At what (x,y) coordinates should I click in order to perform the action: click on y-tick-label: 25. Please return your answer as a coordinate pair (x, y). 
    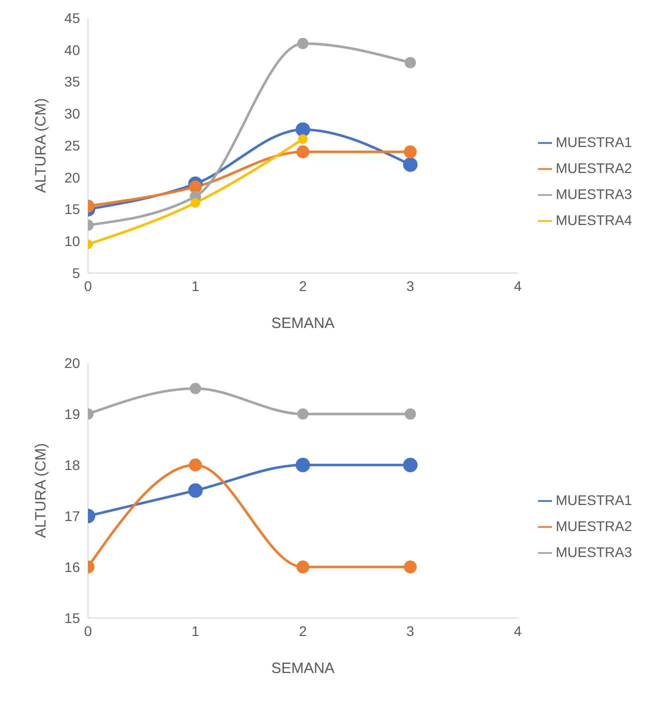
    Looking at the image, I should click on (72, 145).